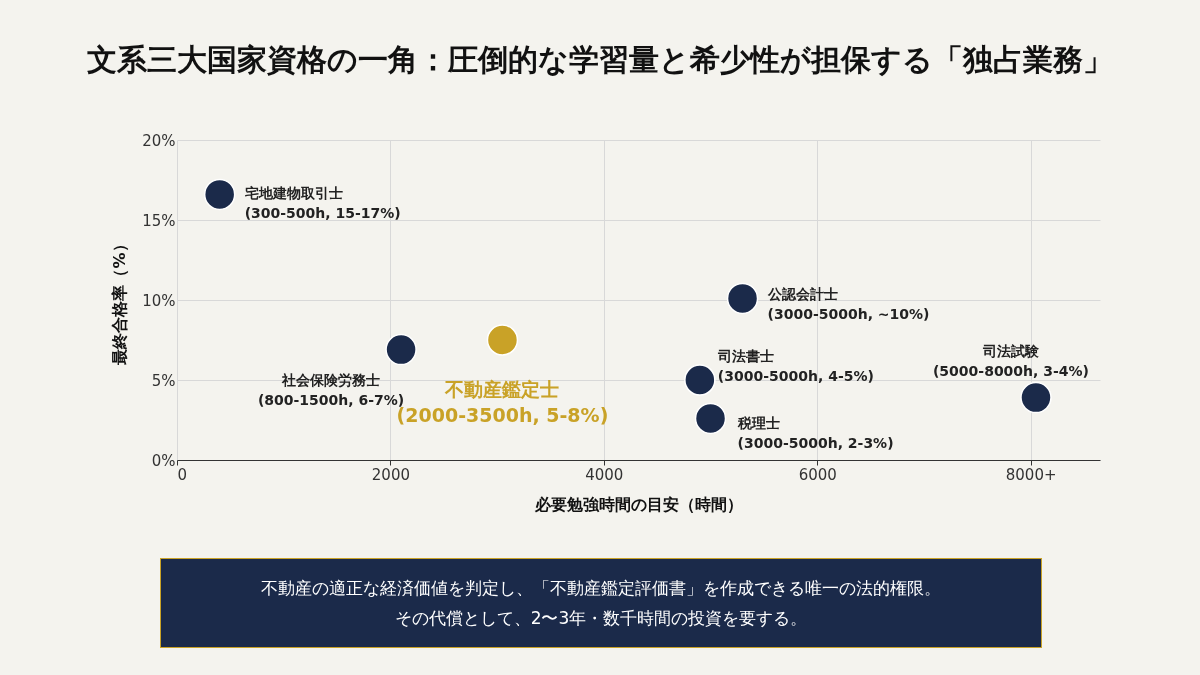 This screenshot has height=675, width=1200. I want to click on x-tick-label: 6000, so click(817, 474).